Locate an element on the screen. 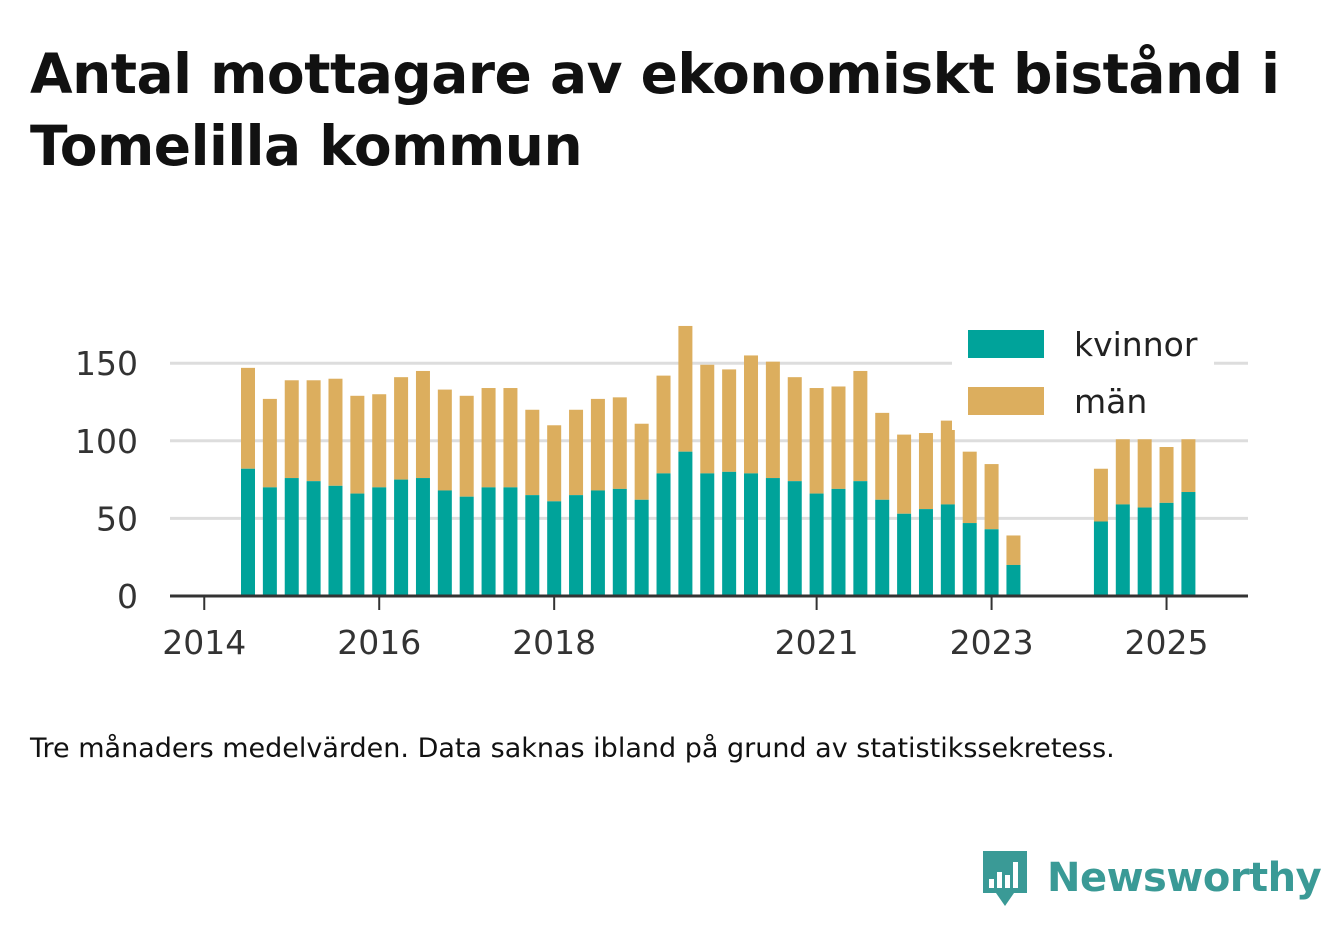 The image size is (1322, 939). x-tick-label: 2014 is located at coordinates (204, 642).